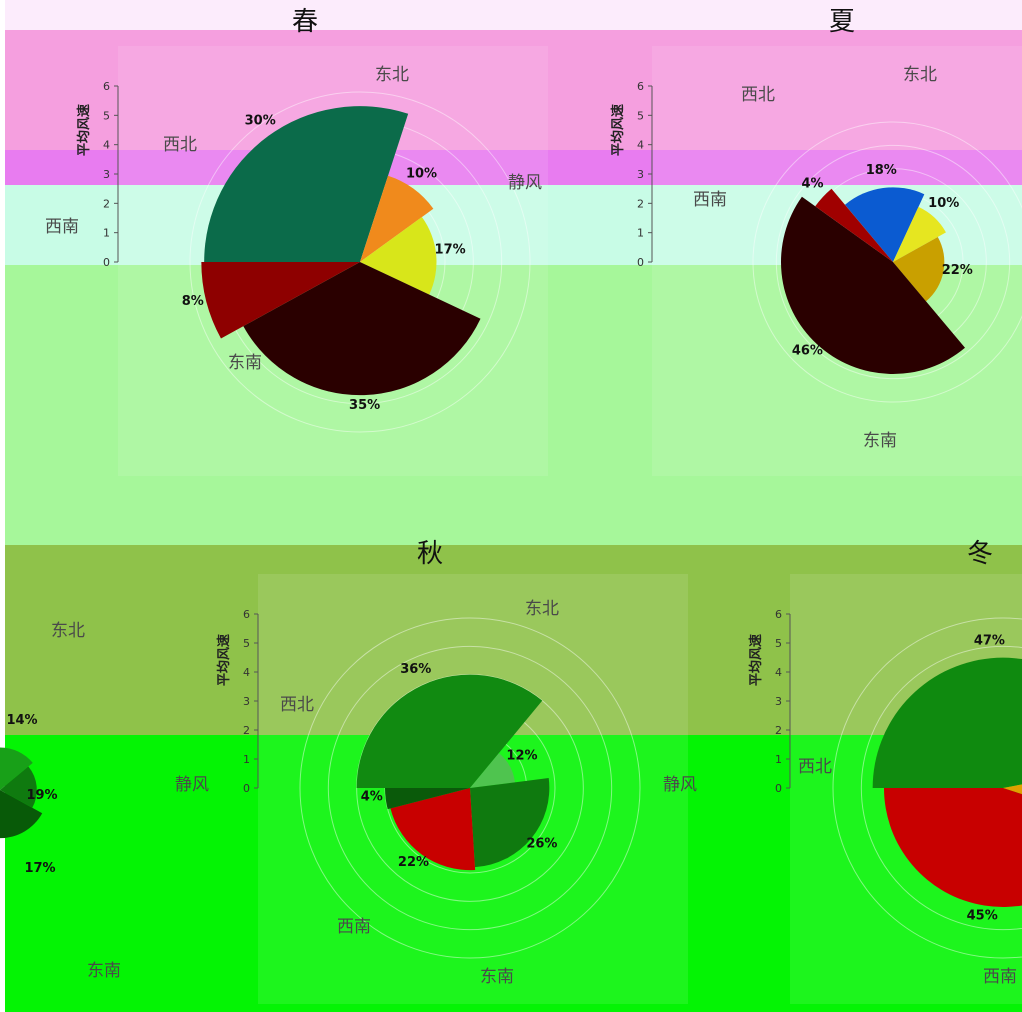 This screenshot has width=1022, height=1012. I want to click on slice-percent-label: 47%, so click(989, 640).